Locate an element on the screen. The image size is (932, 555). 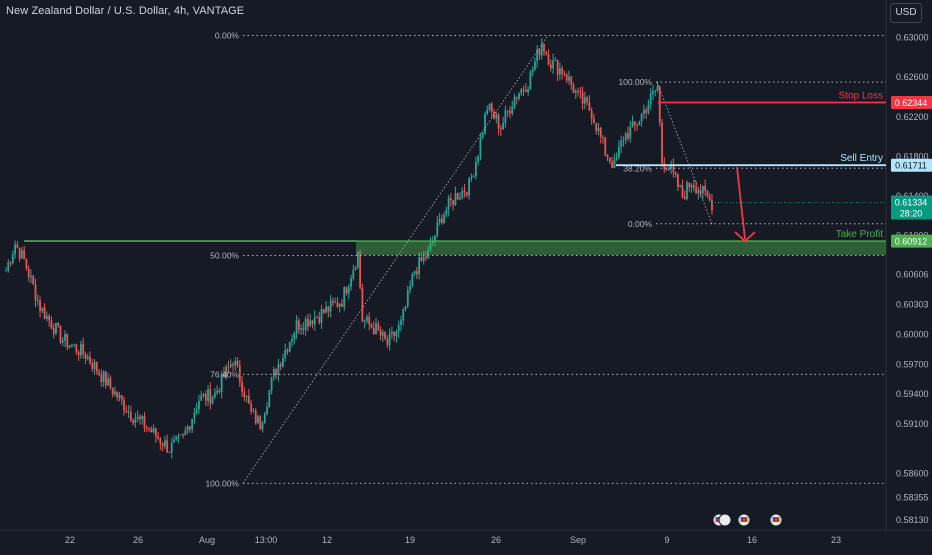
price-tick-label: 0.60303 is located at coordinates (912, 305).